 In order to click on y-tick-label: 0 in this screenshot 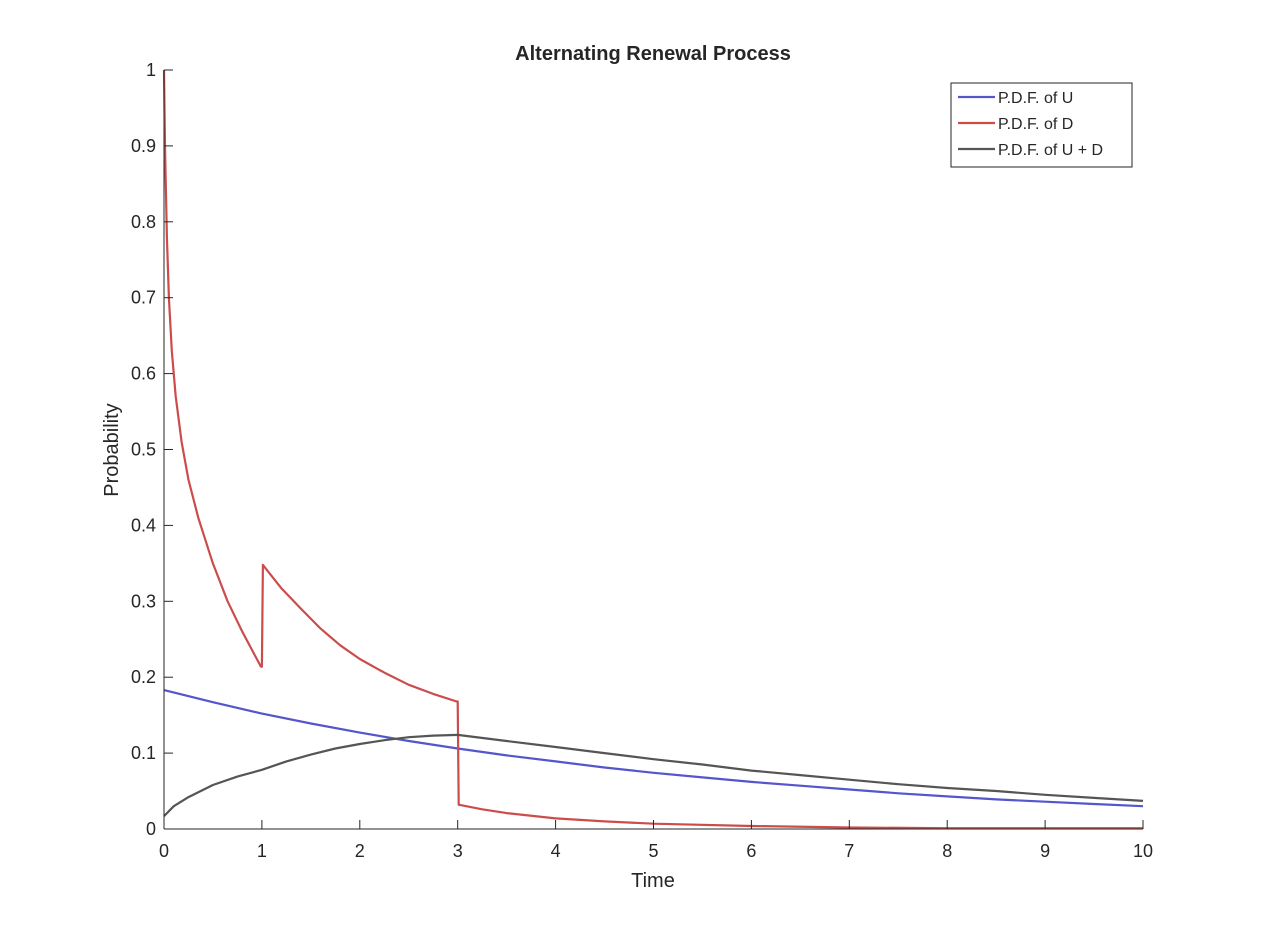, I will do `click(151, 829)`.